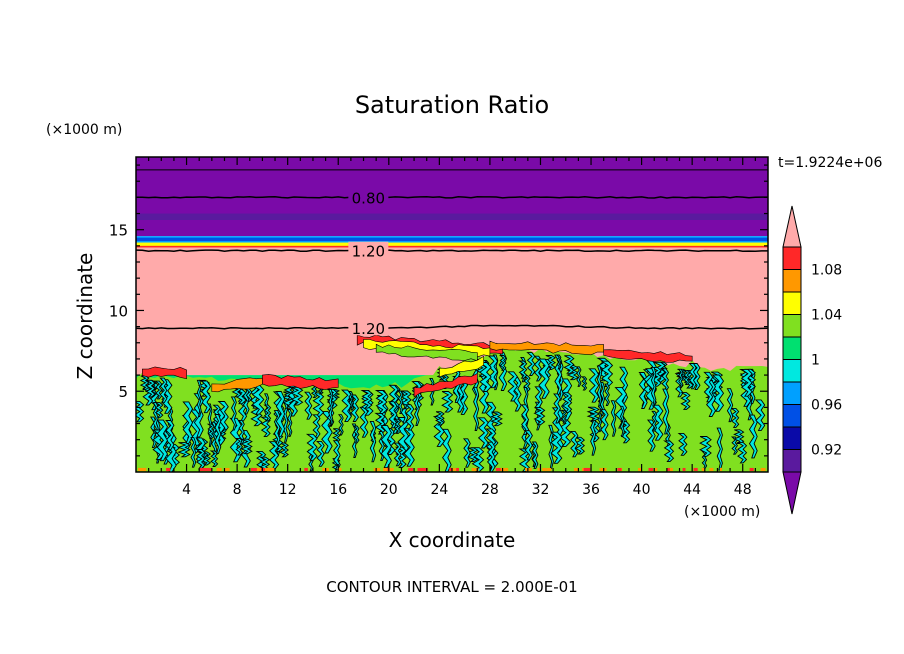 The image size is (904, 654). Describe the element at coordinates (642, 490) in the screenshot. I see `x-tick-label: 40` at that location.